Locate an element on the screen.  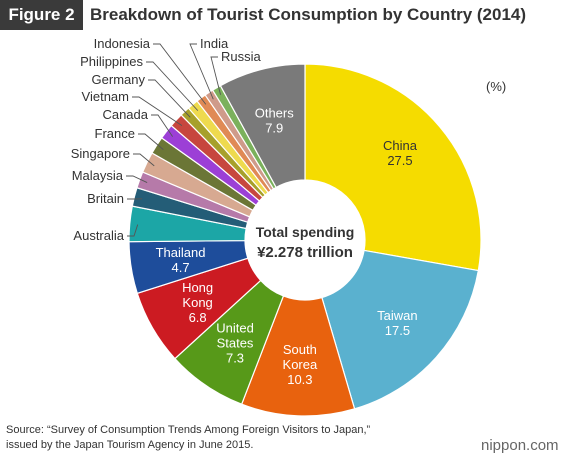
label-singapore: Singapore is located at coordinates (100, 153).